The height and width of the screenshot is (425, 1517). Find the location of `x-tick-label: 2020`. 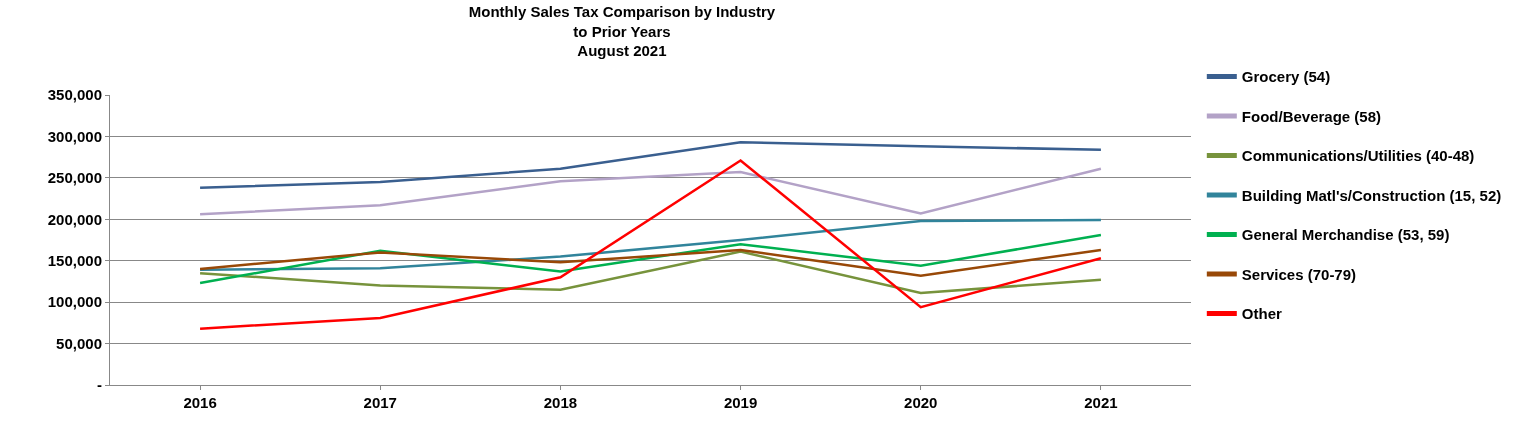

x-tick-label: 2020 is located at coordinates (921, 402).